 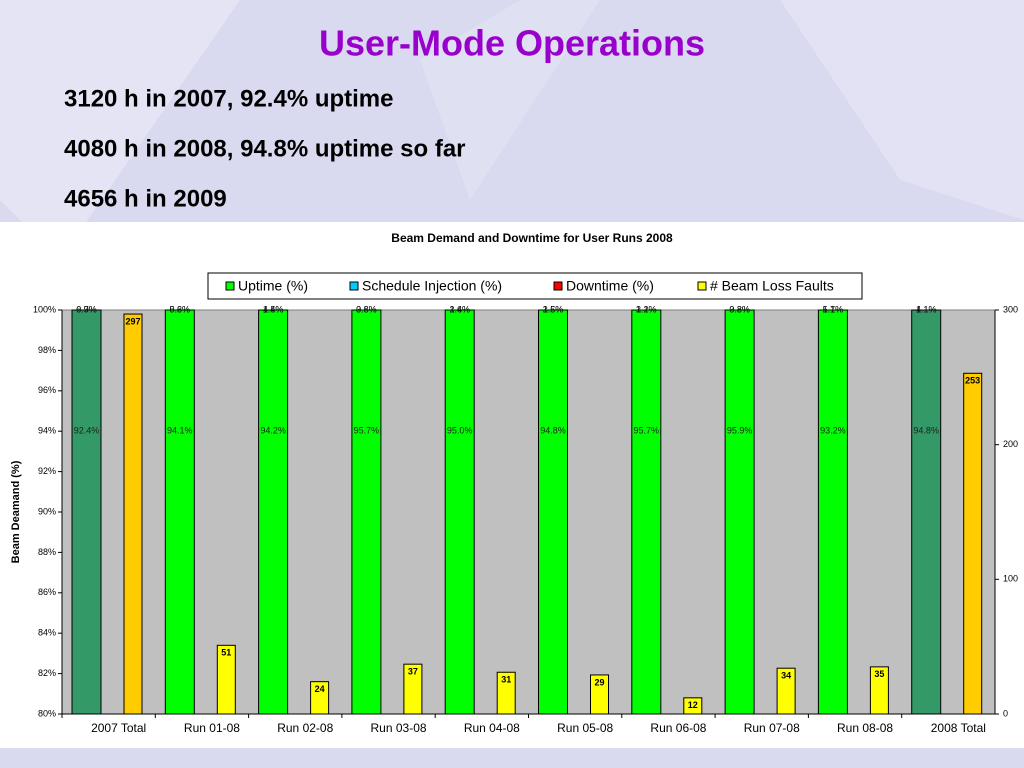 I want to click on value-label: 94.1%, so click(x=180, y=431).